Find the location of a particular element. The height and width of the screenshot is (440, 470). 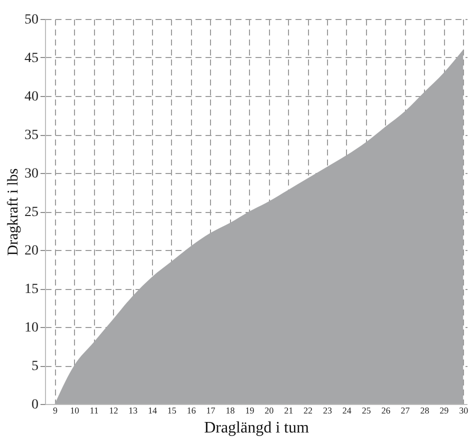

x-axis-title: Draglängd i tum is located at coordinates (257, 428).